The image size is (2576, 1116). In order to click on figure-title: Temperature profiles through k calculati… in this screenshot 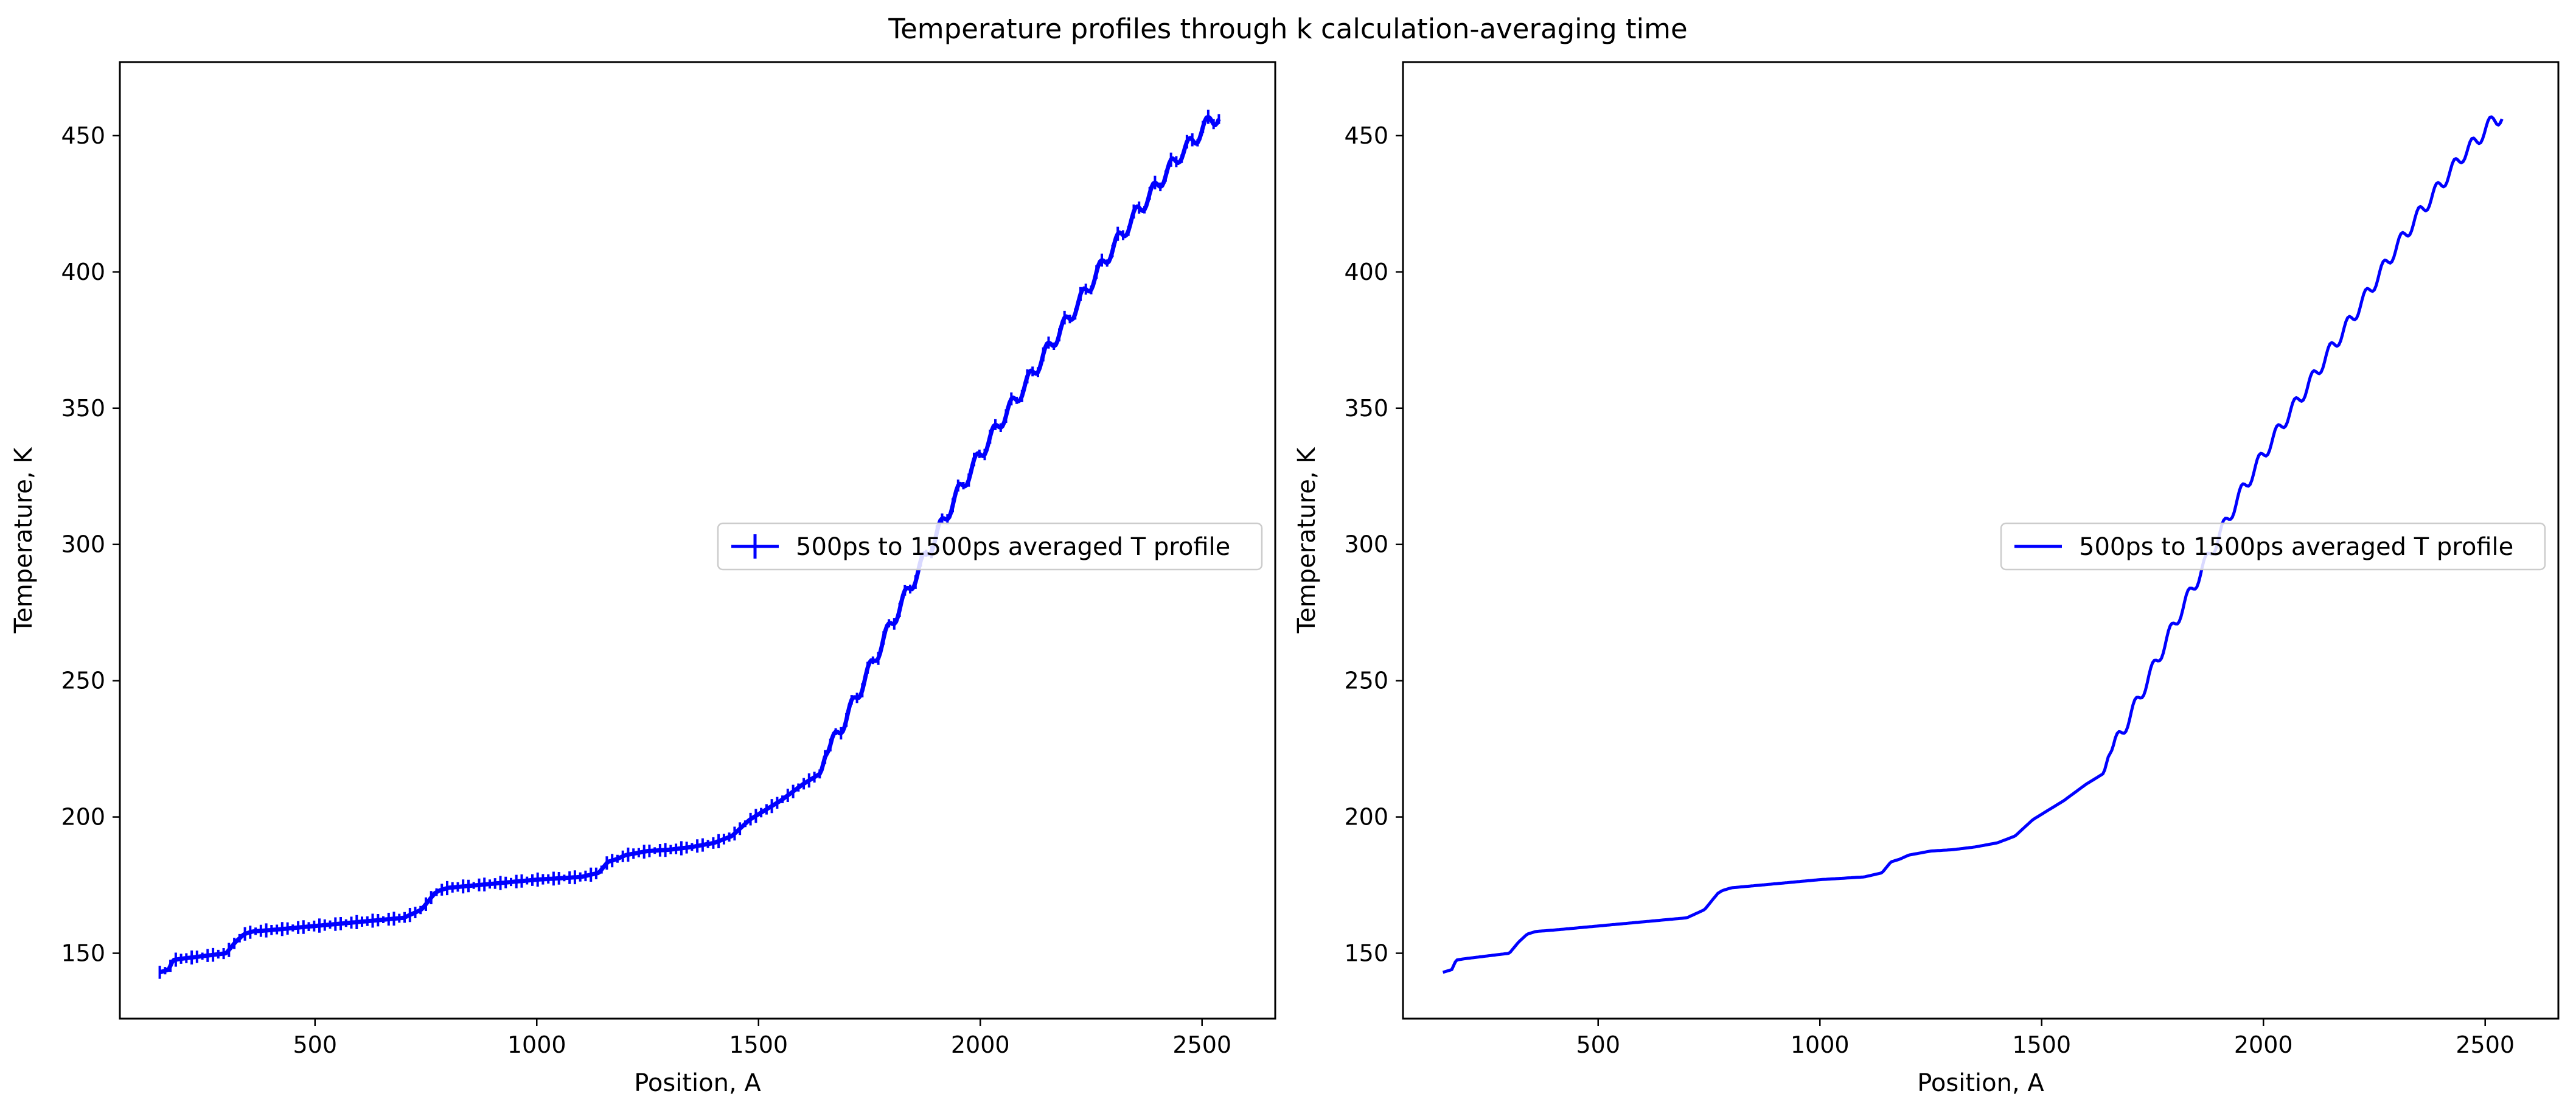, I will do `click(1287, 29)`.